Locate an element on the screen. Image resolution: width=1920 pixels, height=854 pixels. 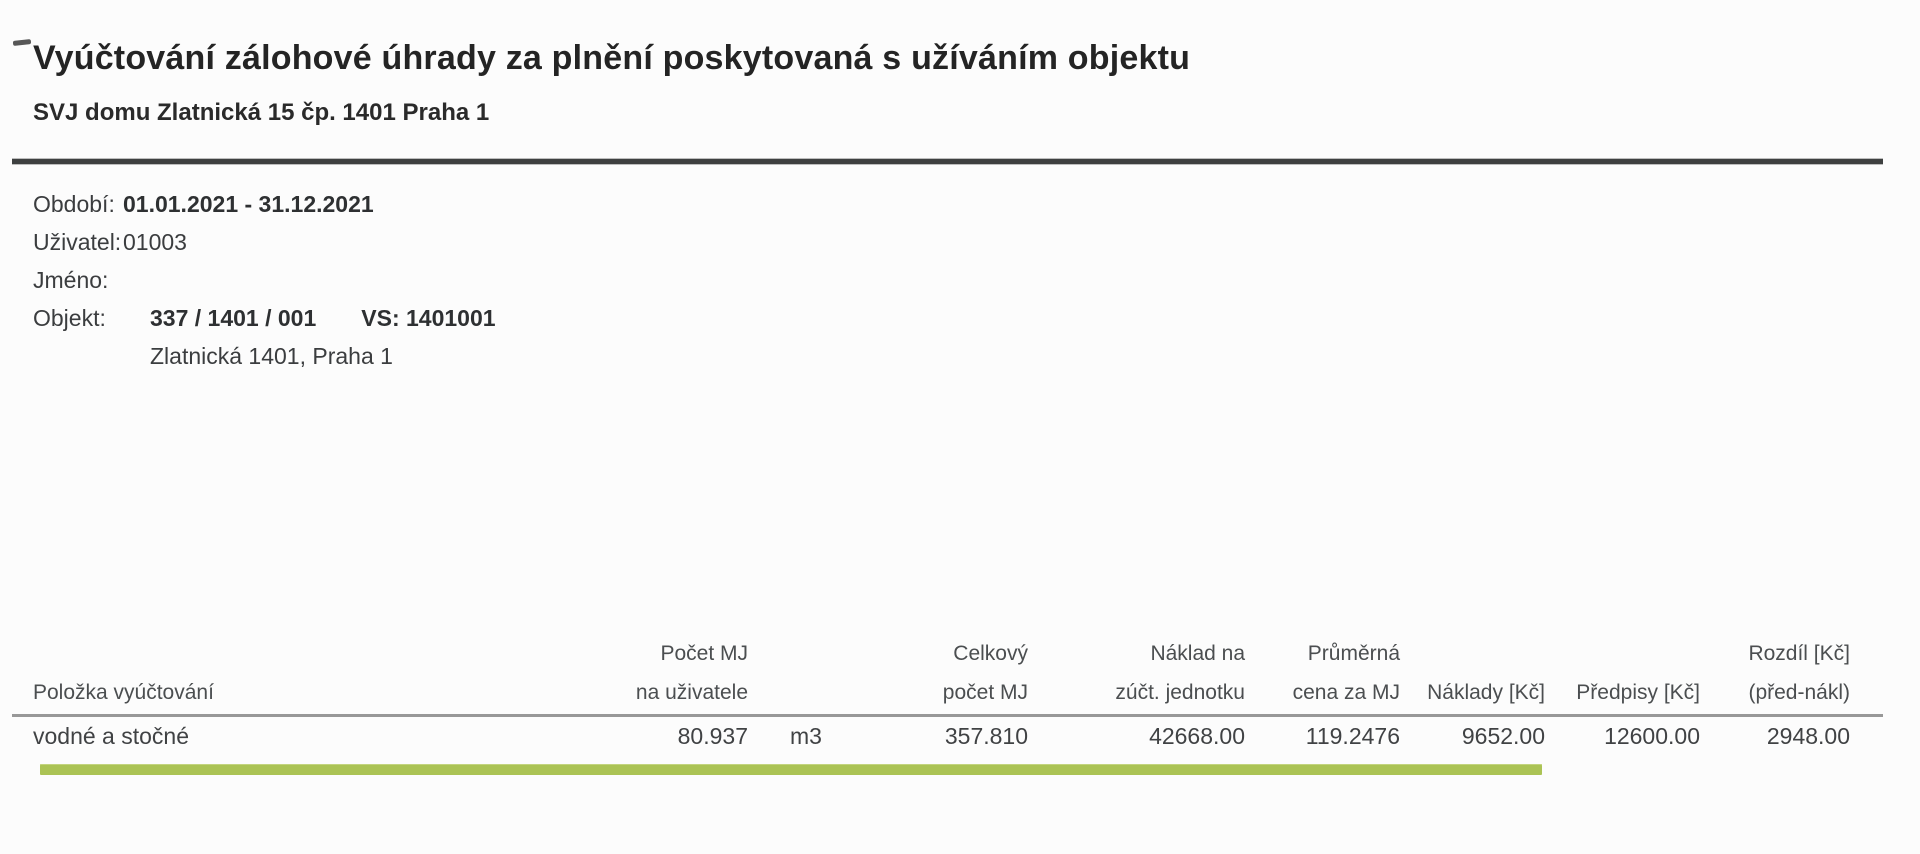
column-header-polozka: Položka vyúčtování is located at coordinates (310, 692).